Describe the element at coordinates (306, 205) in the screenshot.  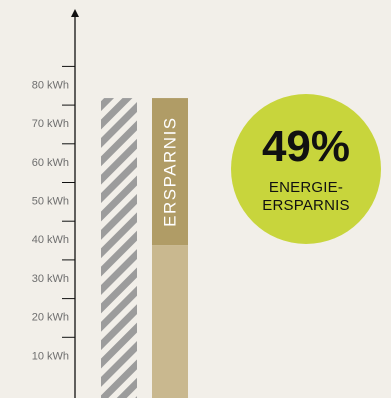
I see `savings-caption-line-2: ERSPARNIS` at that location.